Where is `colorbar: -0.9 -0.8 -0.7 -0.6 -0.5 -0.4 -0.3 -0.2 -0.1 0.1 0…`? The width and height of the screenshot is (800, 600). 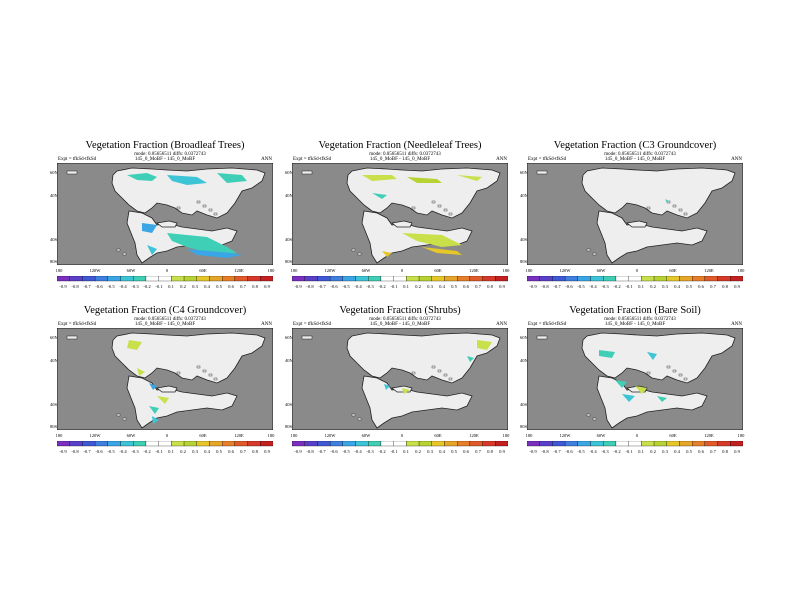
colorbar: -0.9 -0.8 -0.7 -0.6 -0.5 -0.4 -0.3 -0.2 -0.1 0.1 0… is located at coordinates (165, 282).